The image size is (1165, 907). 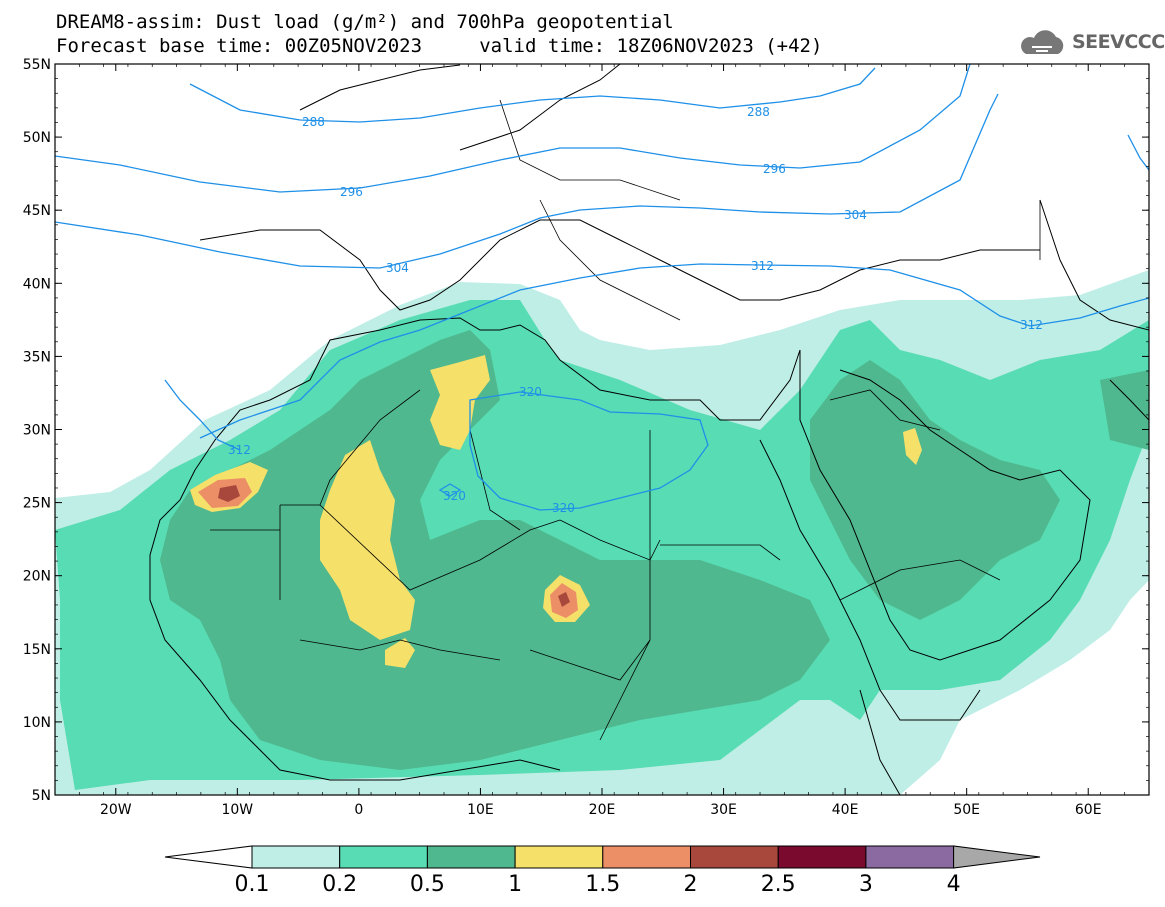 I want to click on contour-312-morocco, so click(x=202, y=415).